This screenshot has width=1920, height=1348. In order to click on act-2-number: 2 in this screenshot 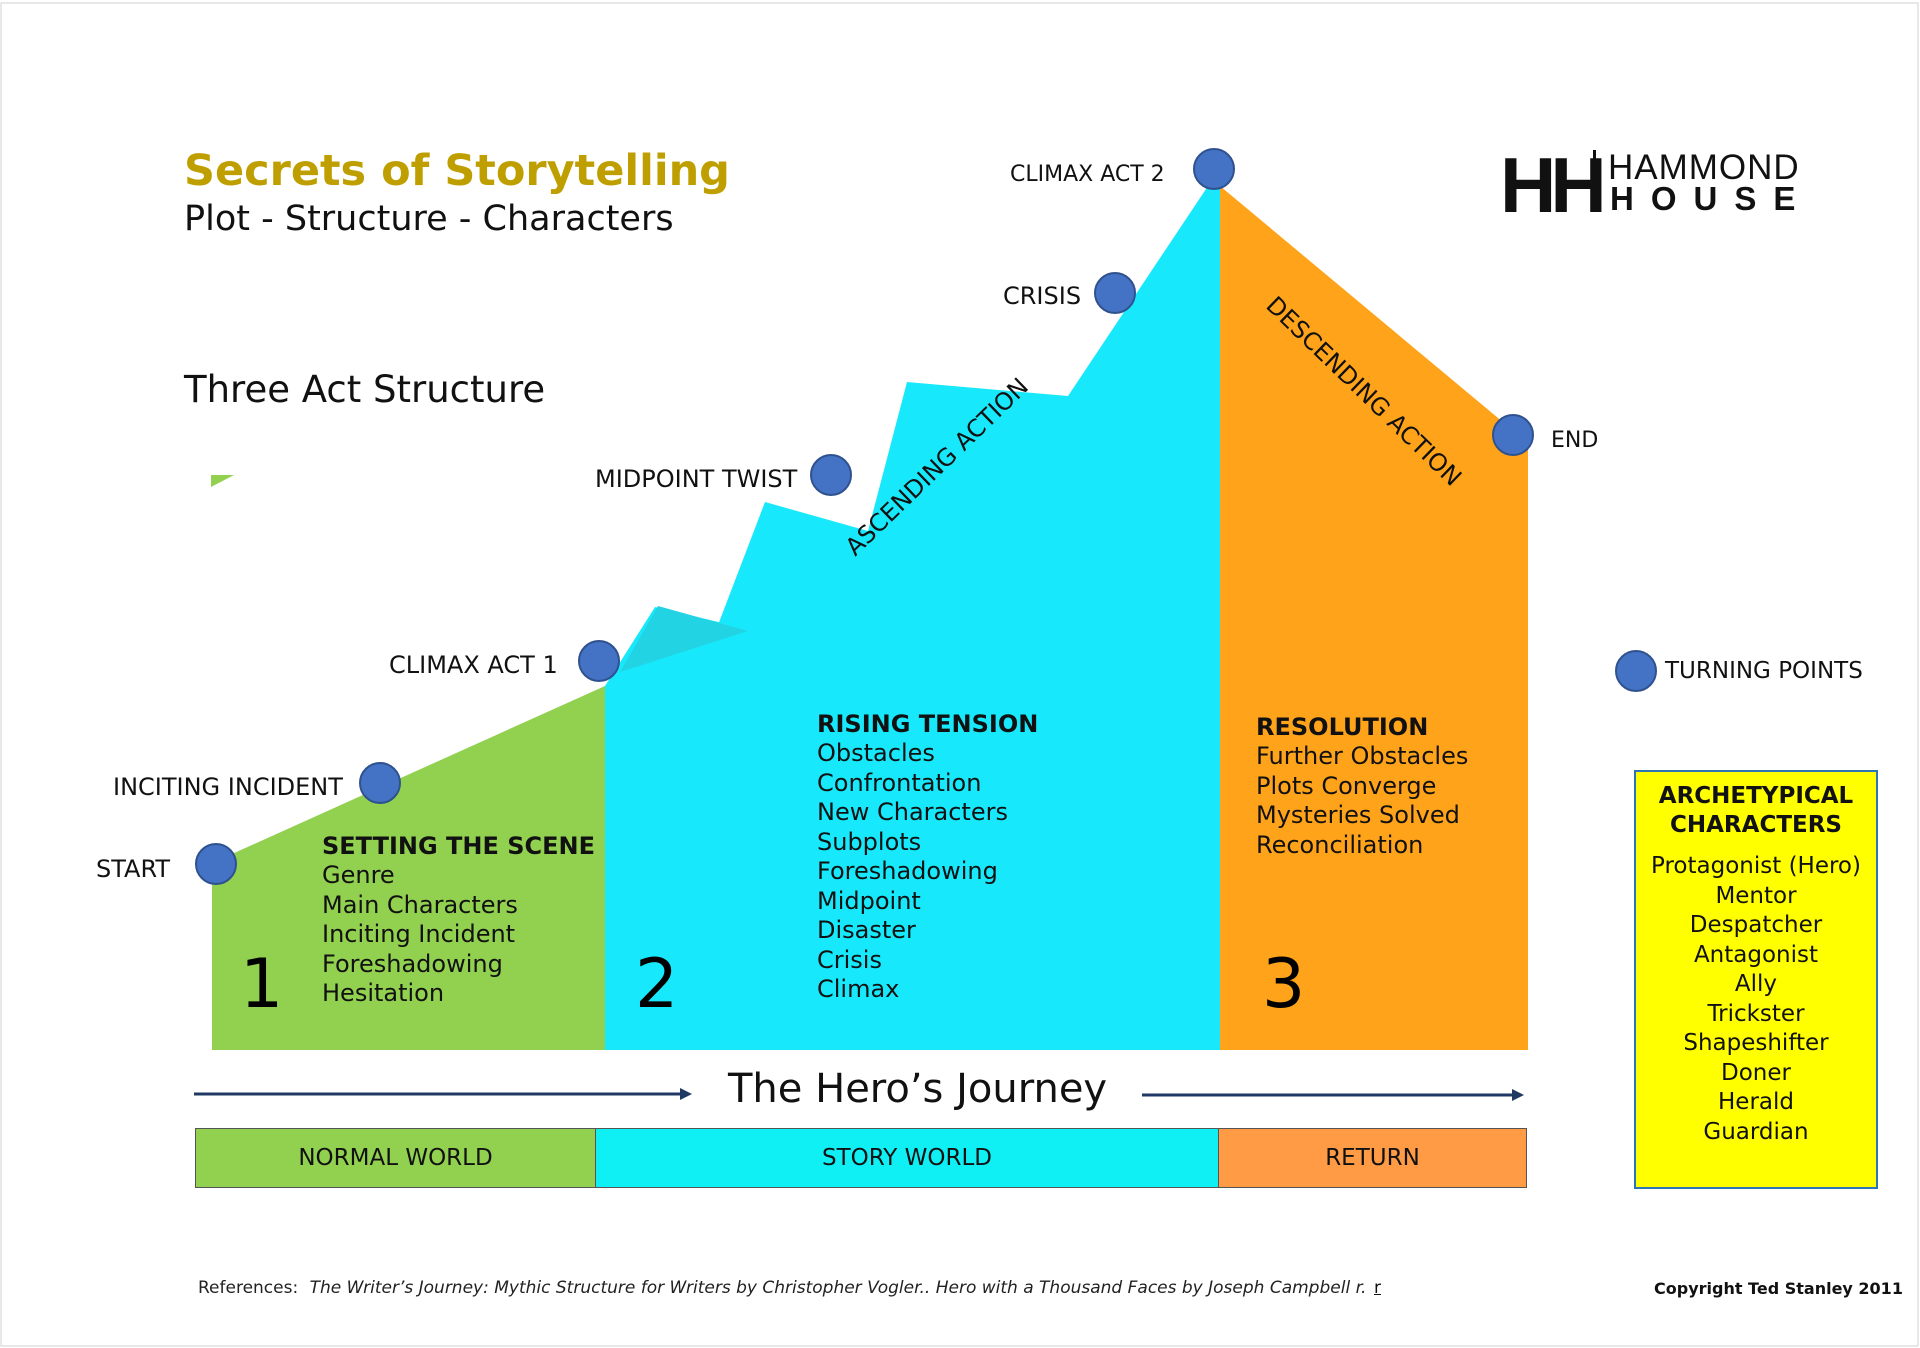, I will do `click(657, 984)`.